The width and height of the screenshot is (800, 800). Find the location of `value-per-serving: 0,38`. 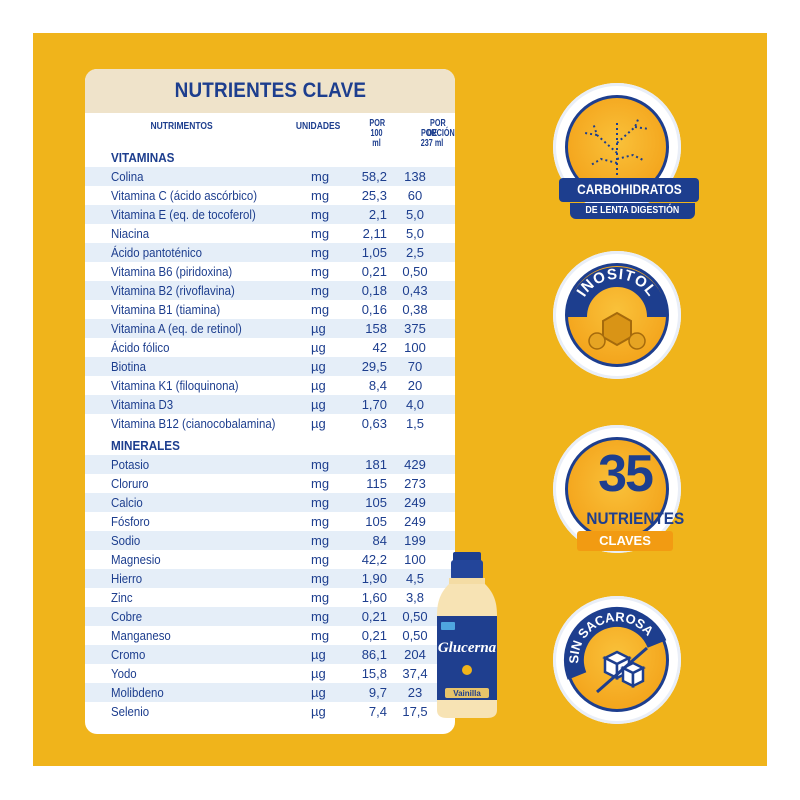

value-per-serving: 0,38 is located at coordinates (415, 309).